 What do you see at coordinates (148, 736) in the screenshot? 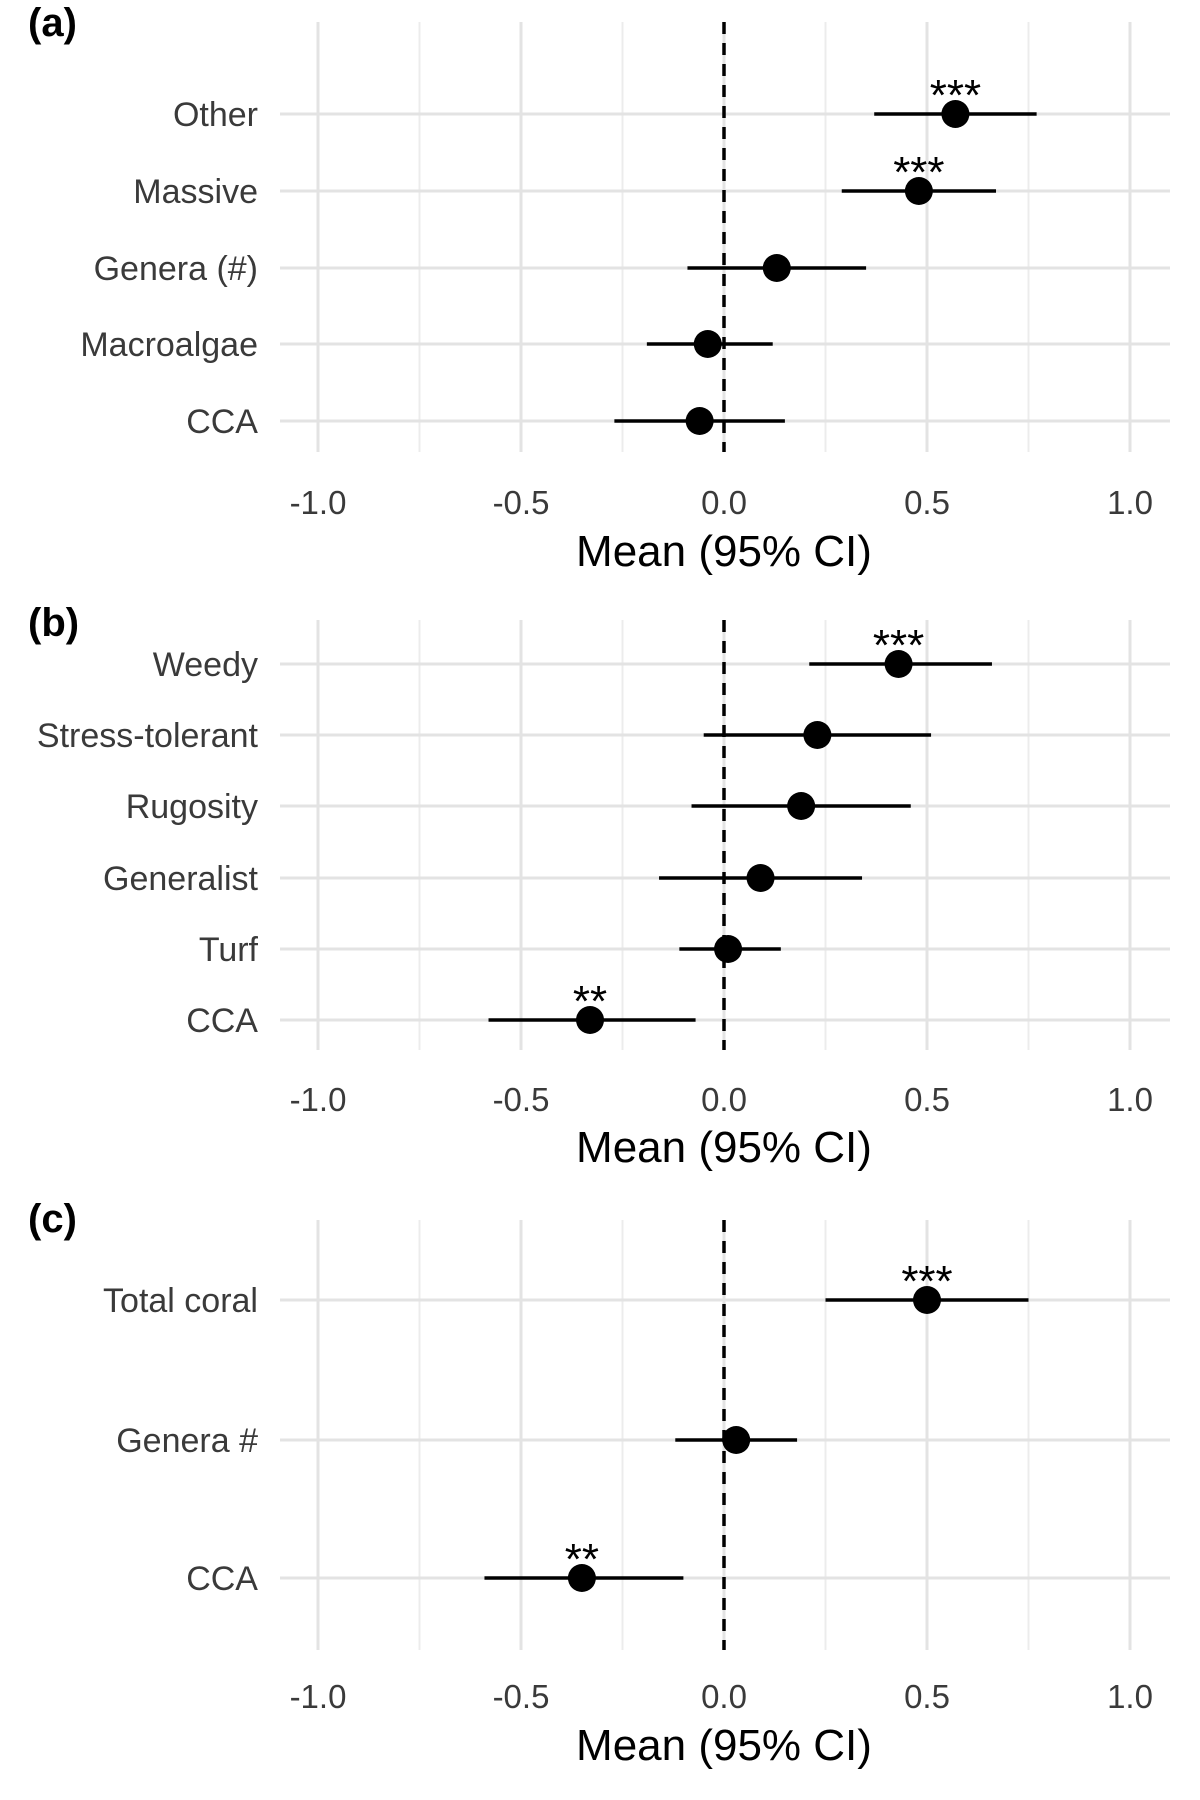
I see `category-label: Stress-tolerant` at bounding box center [148, 736].